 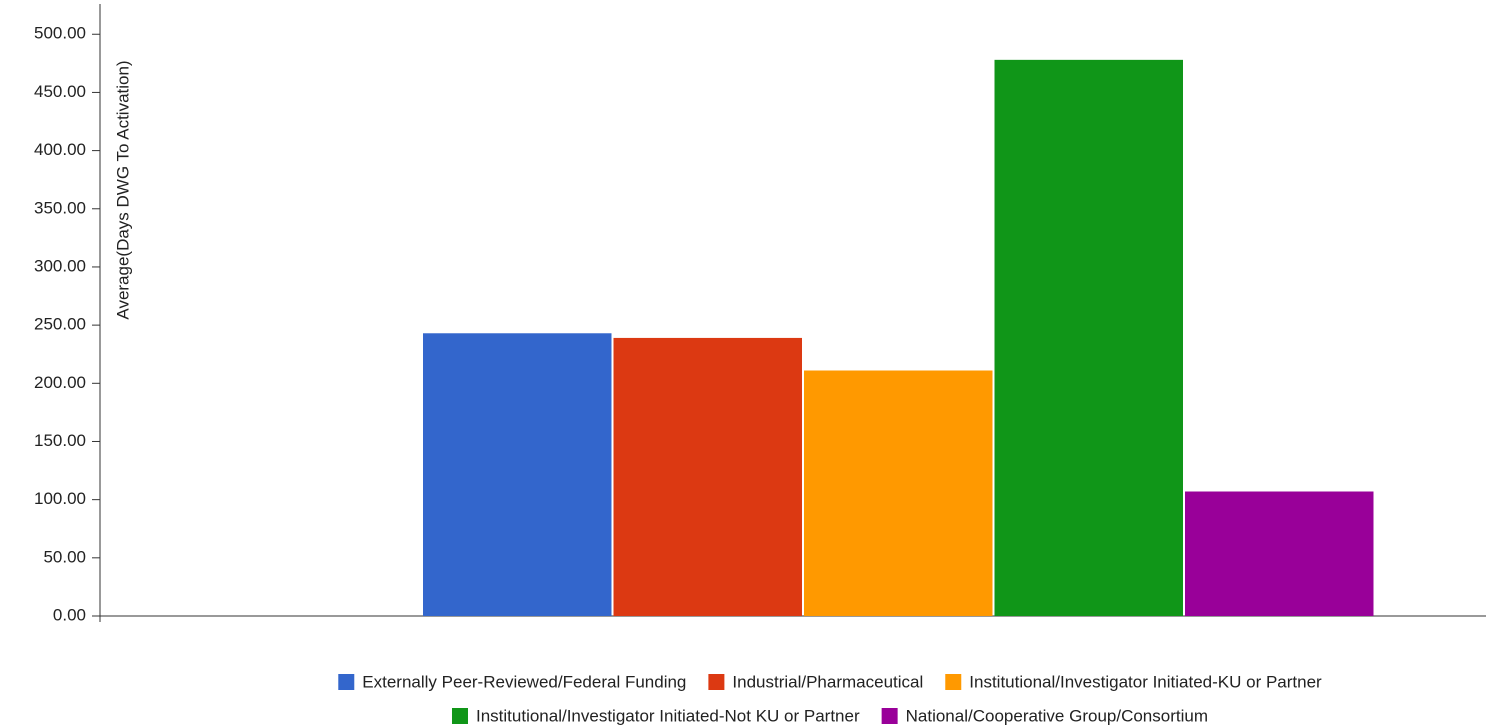 I want to click on y-tick-label: 50.00, so click(x=64, y=556).